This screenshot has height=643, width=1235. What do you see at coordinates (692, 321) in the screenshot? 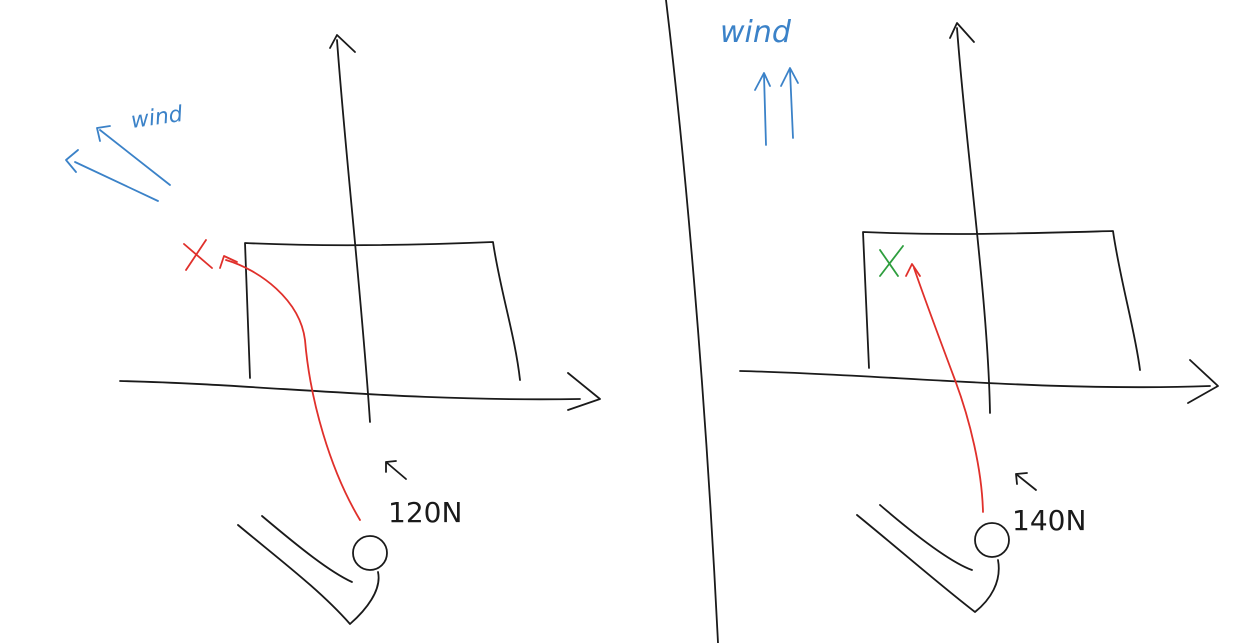
I see `panel-divider` at bounding box center [692, 321].